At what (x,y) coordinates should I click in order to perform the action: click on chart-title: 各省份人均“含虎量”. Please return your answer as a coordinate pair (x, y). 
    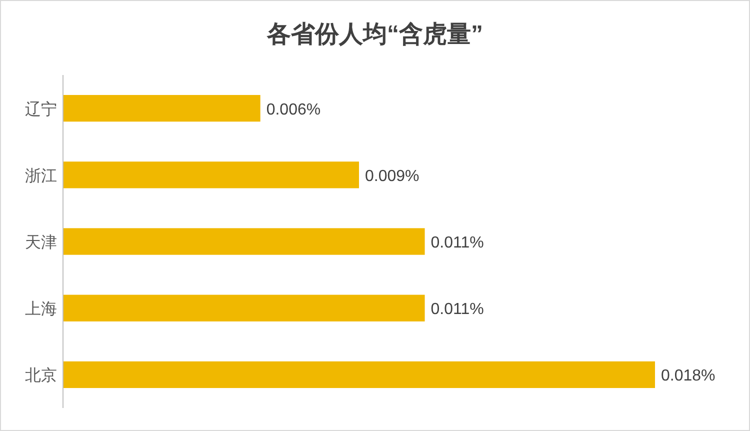
    Looking at the image, I should click on (374, 34).